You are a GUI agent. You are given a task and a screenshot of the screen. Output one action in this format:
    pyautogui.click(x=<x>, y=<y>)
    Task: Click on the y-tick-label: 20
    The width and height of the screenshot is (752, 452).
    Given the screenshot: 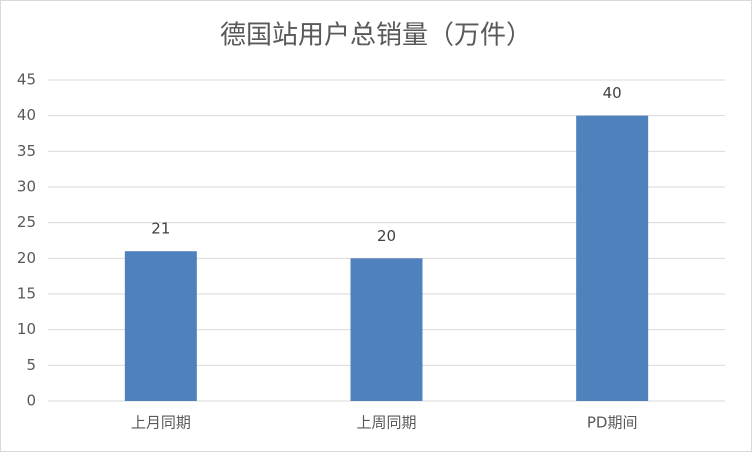 What is the action you would take?
    pyautogui.click(x=26, y=258)
    